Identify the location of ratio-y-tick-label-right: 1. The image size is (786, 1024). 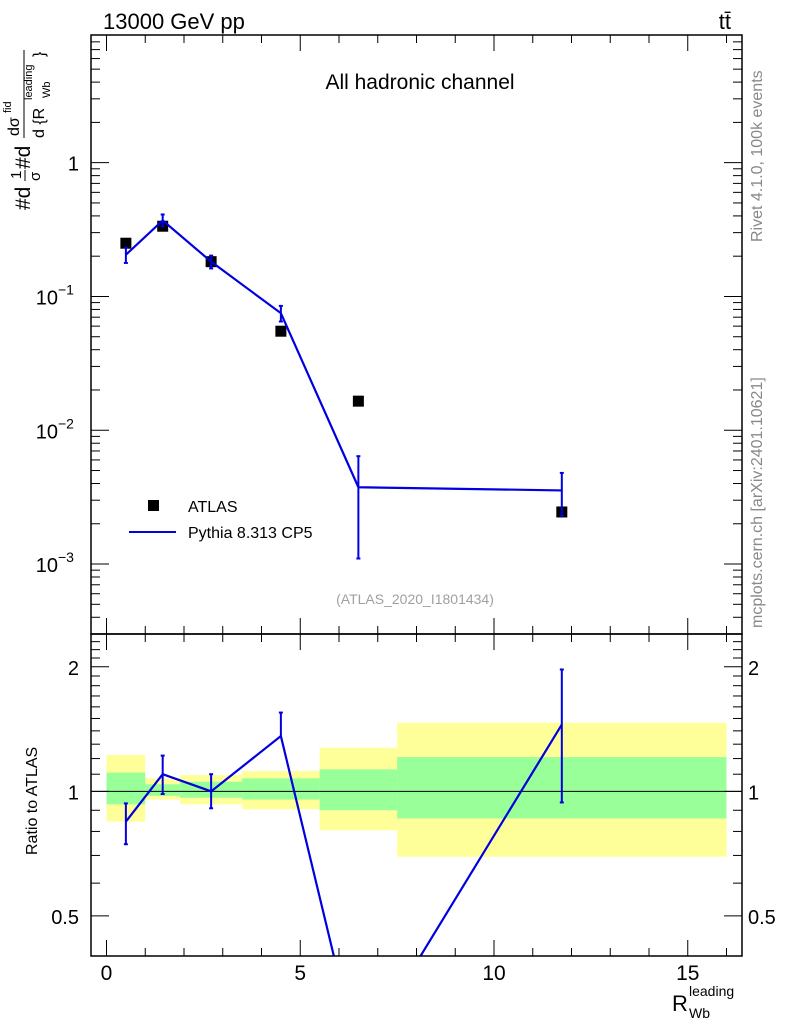
(753, 793).